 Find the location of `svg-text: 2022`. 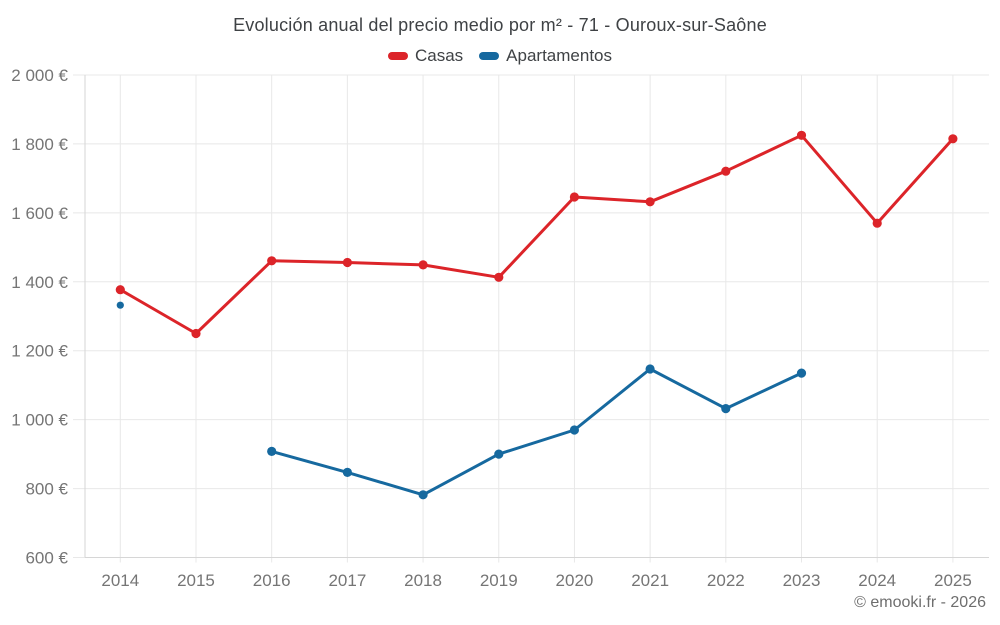

svg-text: 2022 is located at coordinates (726, 580).